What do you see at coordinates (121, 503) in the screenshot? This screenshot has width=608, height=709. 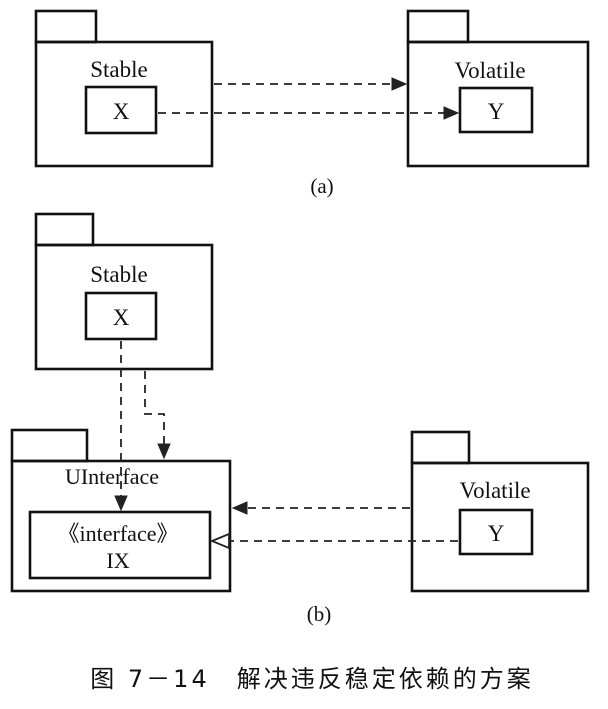 I see `x-to-ix-arrowhead` at bounding box center [121, 503].